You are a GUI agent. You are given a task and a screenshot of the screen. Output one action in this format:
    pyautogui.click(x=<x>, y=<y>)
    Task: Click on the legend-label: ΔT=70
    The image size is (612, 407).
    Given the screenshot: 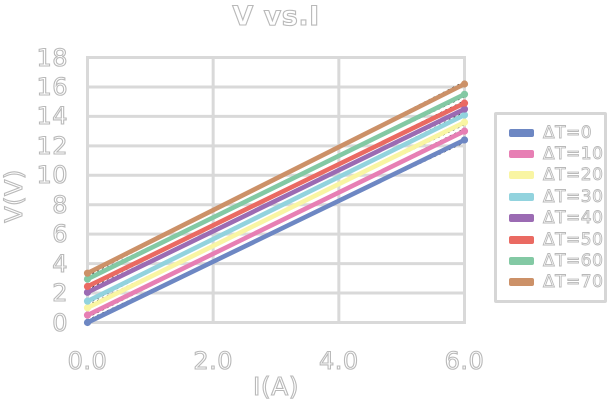 What is the action you would take?
    pyautogui.click(x=573, y=282)
    